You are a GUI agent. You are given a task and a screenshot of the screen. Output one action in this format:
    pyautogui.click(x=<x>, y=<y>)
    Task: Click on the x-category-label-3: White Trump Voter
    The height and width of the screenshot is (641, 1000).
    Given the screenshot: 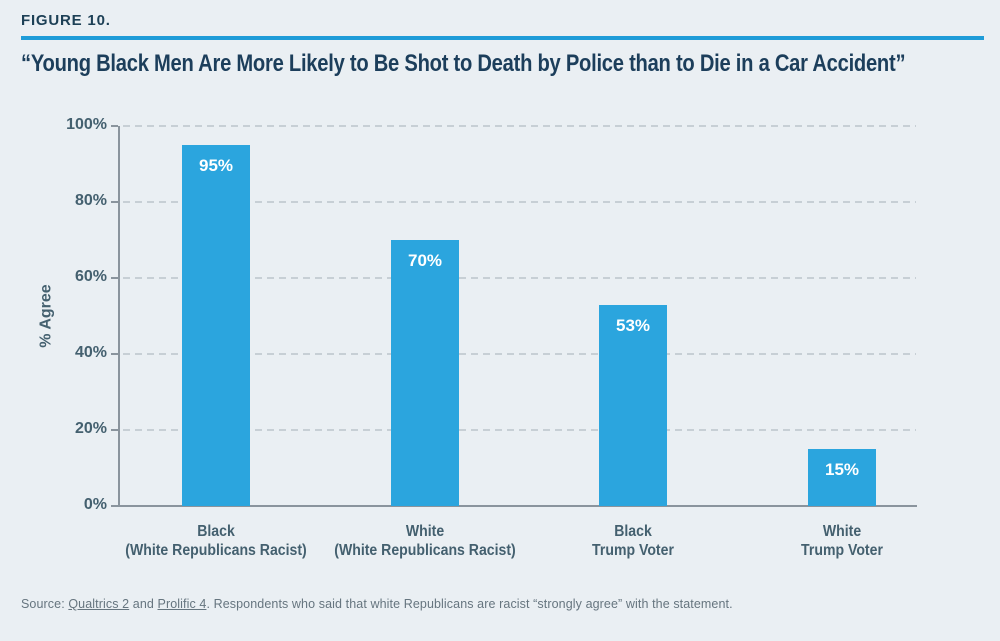 What is the action you would take?
    pyautogui.click(x=841, y=541)
    